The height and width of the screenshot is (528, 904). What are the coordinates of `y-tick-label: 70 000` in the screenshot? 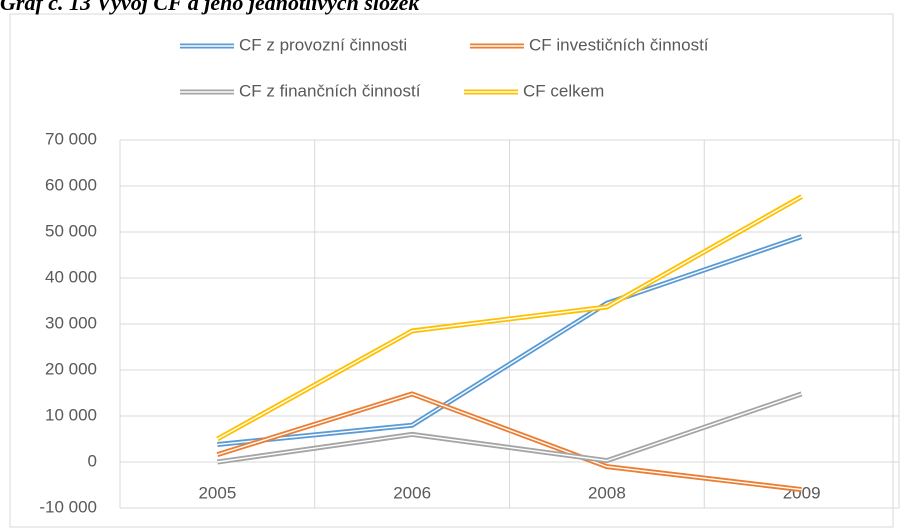 It's located at (71, 138).